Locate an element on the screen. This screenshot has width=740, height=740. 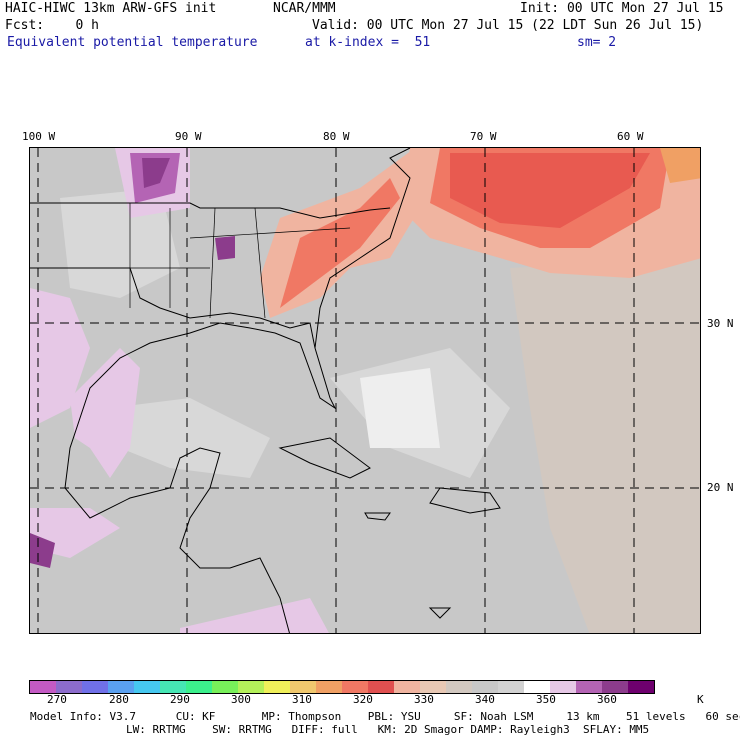
lat-label-30n: 30 N is located at coordinates (720, 323).